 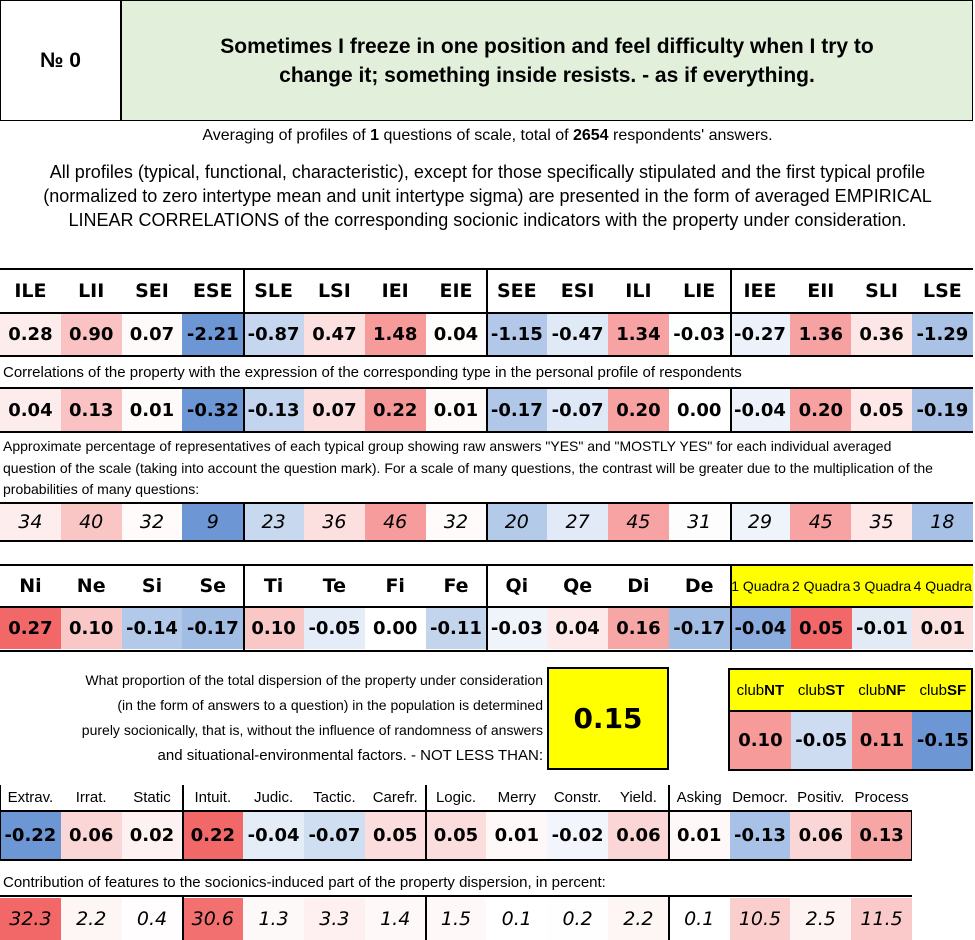 What do you see at coordinates (895, 690) in the screenshot?
I see `club-code: NF` at bounding box center [895, 690].